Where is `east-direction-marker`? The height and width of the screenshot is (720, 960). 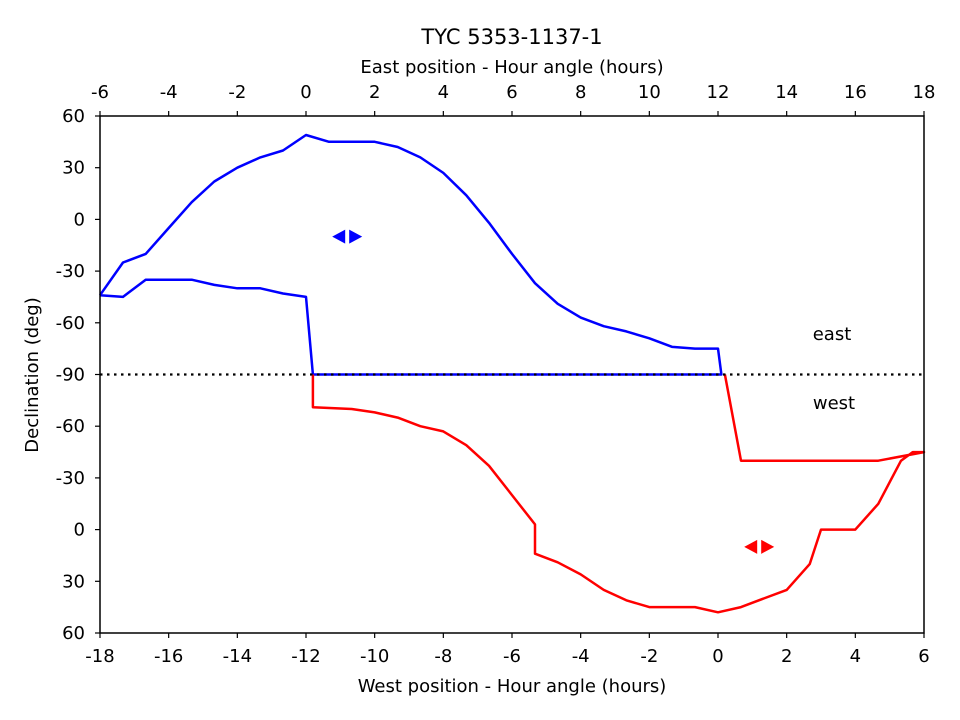
east-direction-marker is located at coordinates (347, 236).